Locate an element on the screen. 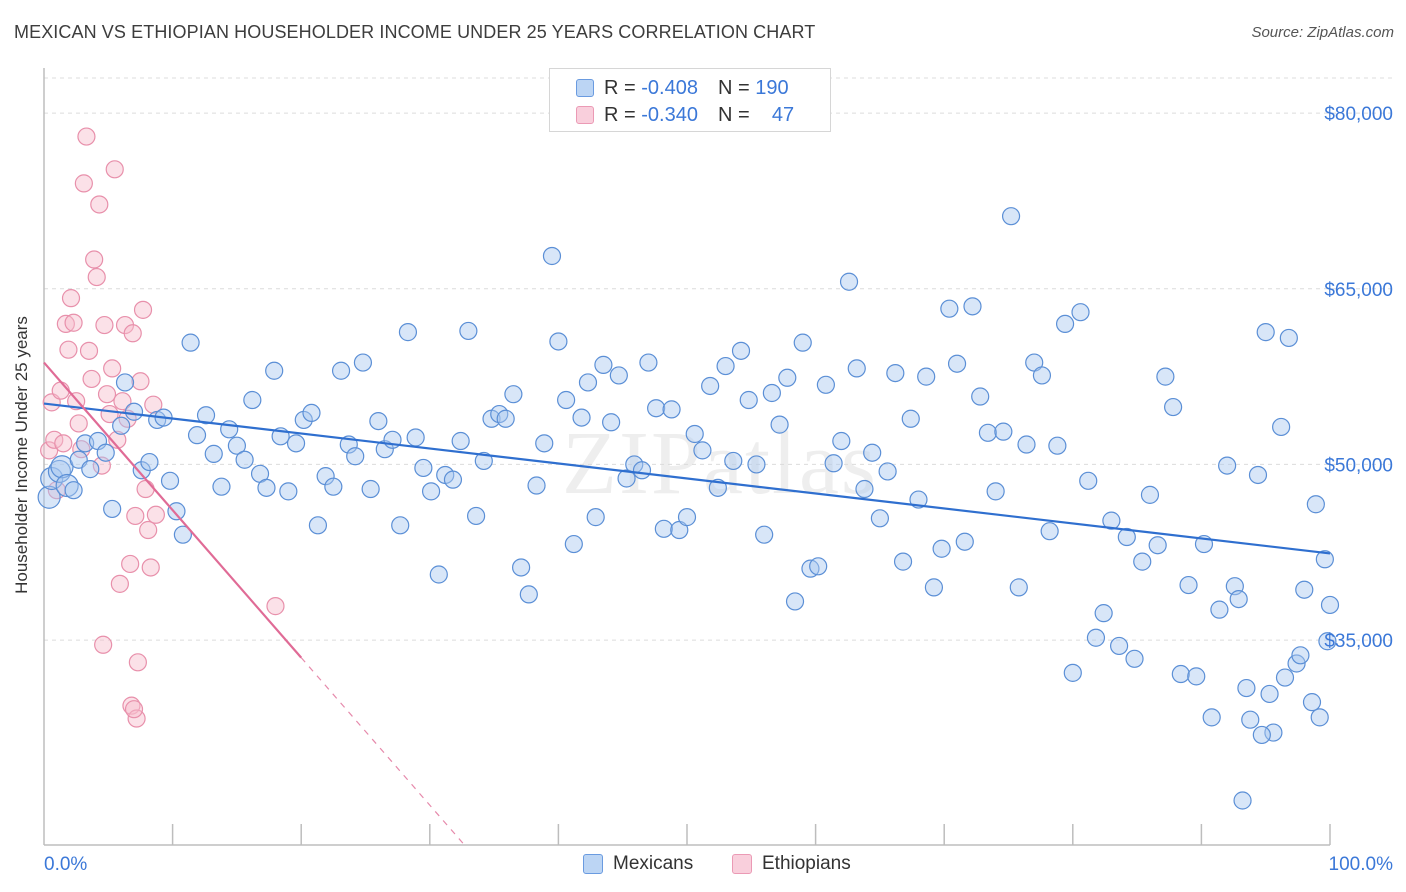 The image size is (1406, 892). ethiopians-trend-line is located at coordinates (173, 510).